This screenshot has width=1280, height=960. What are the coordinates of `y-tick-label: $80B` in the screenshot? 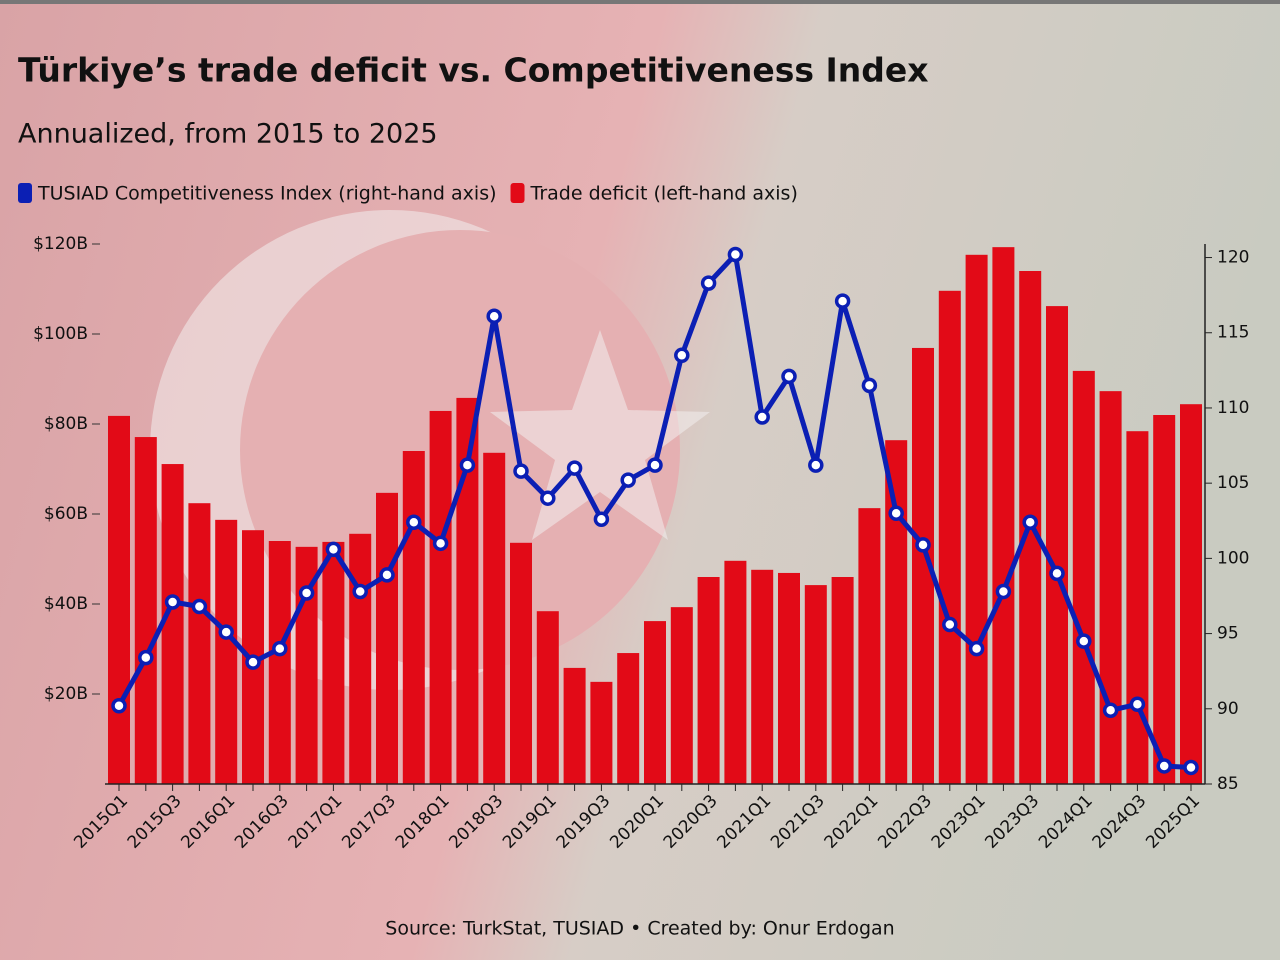 It's located at (66, 424).